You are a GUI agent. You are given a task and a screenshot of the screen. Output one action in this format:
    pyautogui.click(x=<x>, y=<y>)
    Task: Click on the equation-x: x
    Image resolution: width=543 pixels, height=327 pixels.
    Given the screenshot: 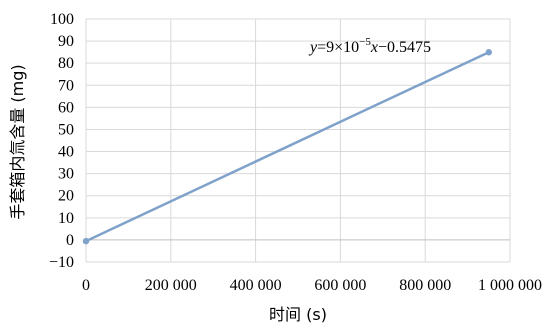 What is the action you would take?
    pyautogui.click(x=374, y=47)
    